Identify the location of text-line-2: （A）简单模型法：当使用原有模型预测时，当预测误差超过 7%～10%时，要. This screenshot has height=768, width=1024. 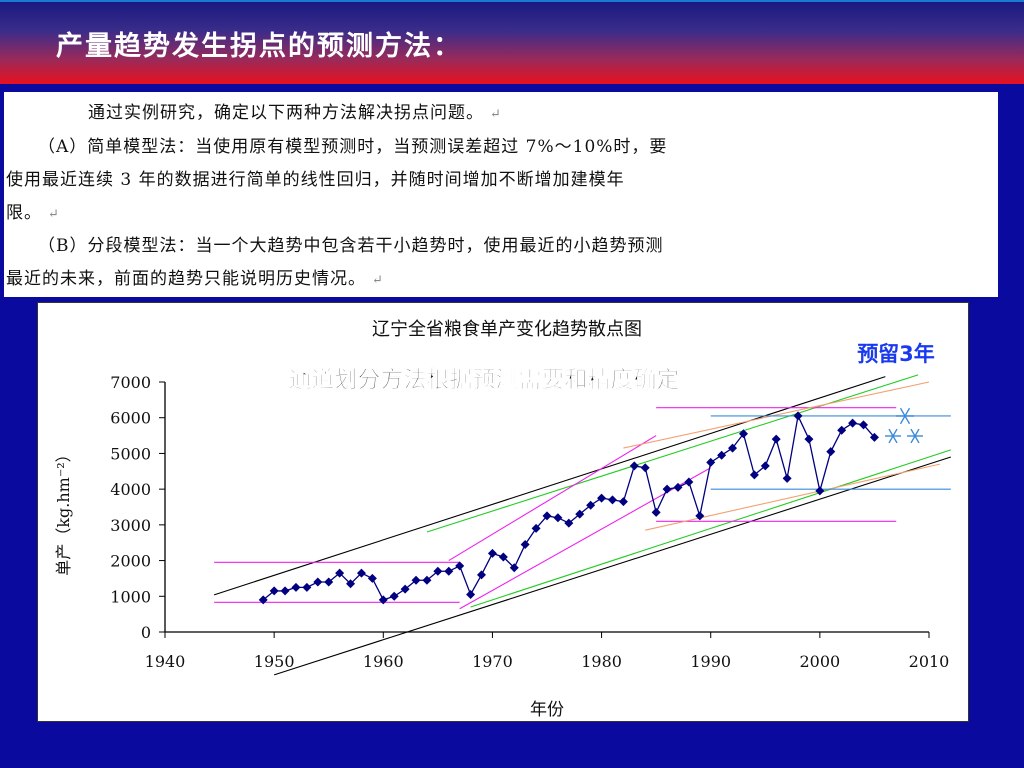
(353, 147).